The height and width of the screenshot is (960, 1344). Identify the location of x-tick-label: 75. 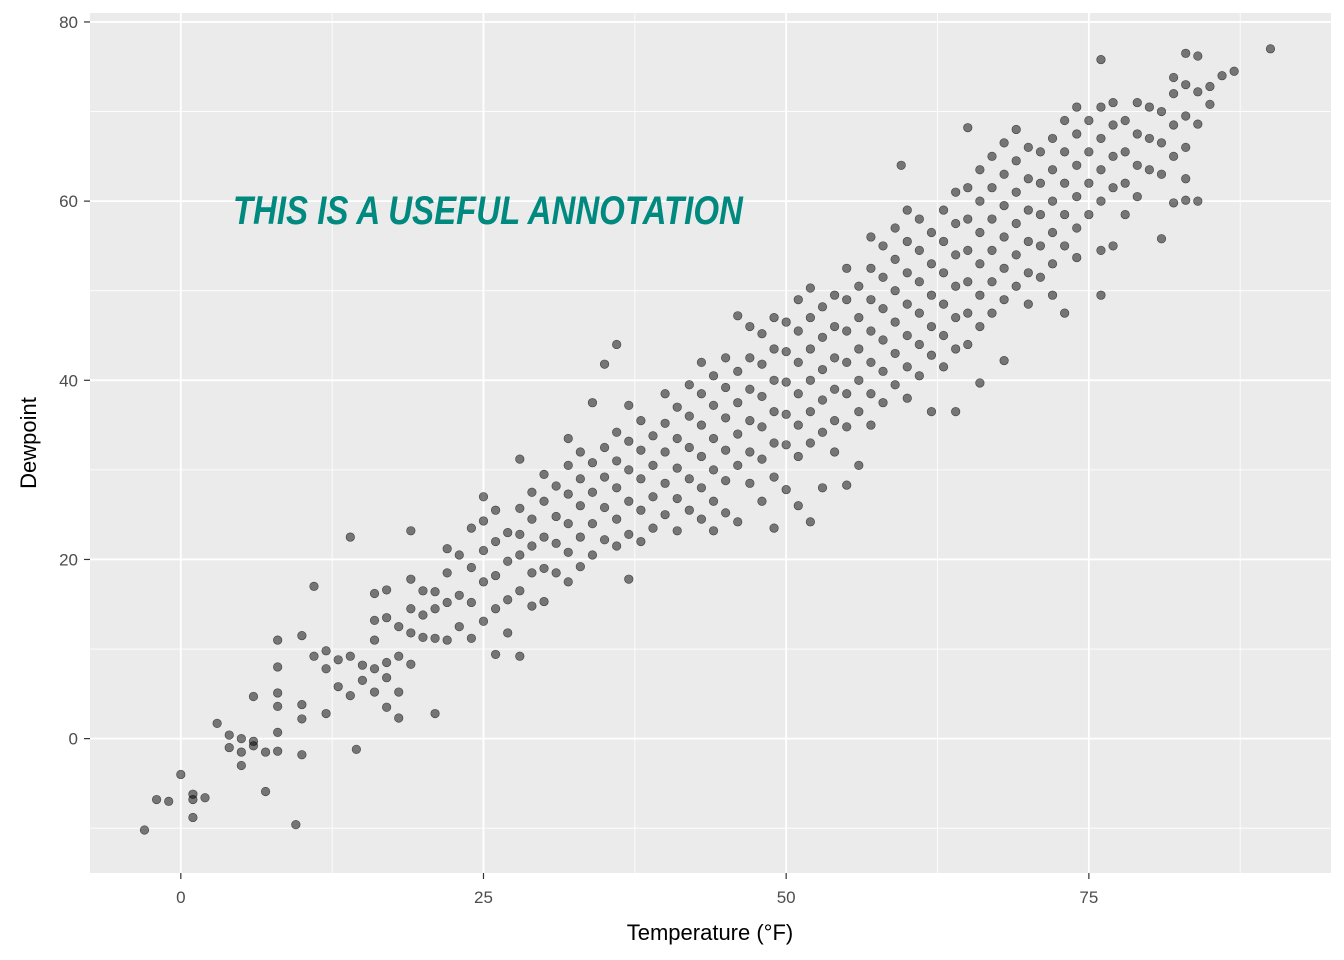
(1088, 897).